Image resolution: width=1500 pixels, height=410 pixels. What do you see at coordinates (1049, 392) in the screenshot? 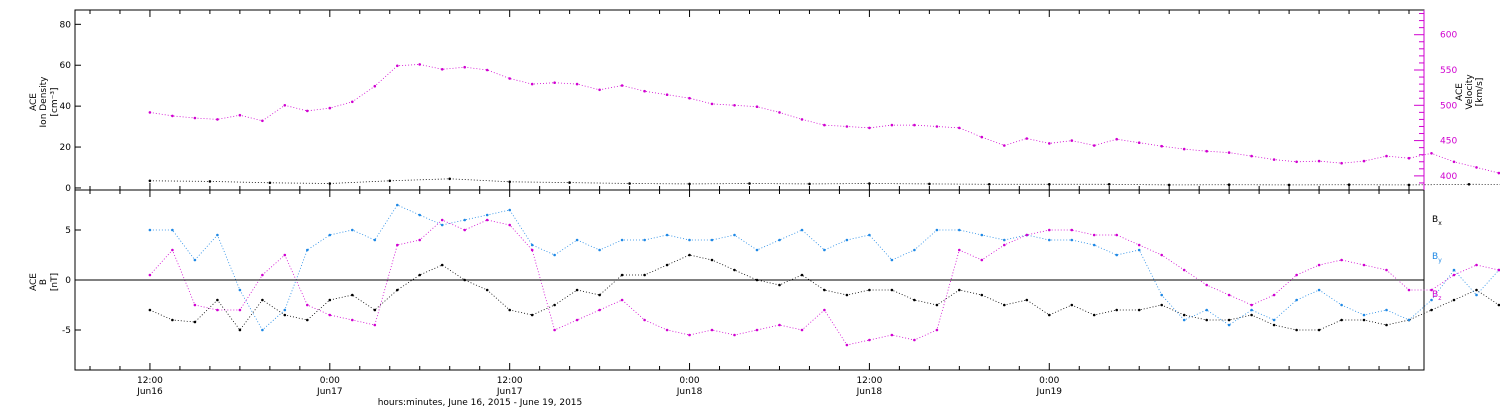
I see `day-tick-label: Jun19` at bounding box center [1049, 392].